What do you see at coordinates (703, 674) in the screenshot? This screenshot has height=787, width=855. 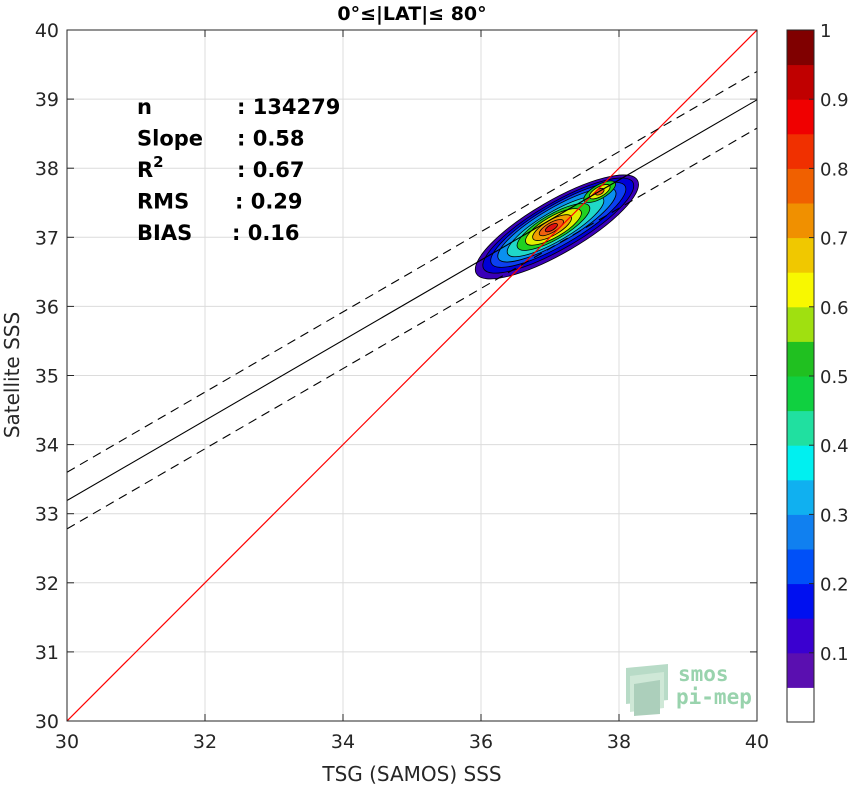 I see `watermark-line1: smos` at bounding box center [703, 674].